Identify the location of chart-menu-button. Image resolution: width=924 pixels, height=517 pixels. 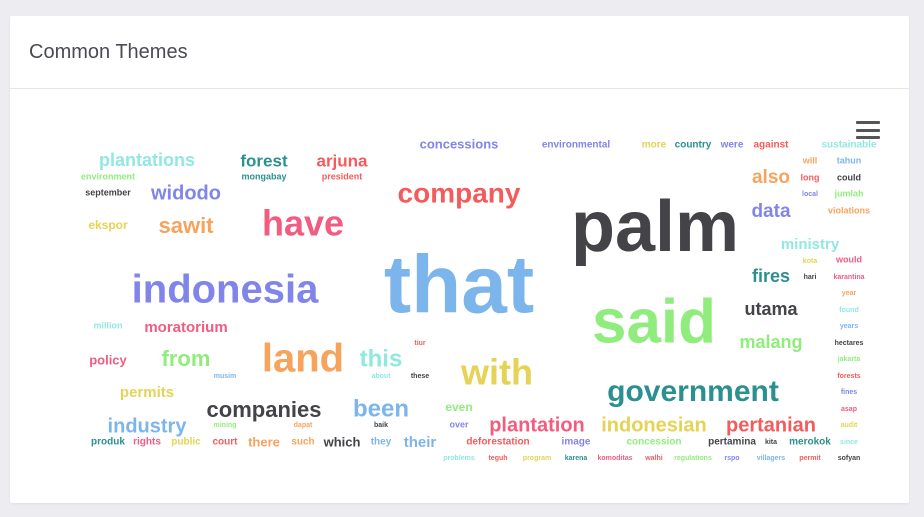
(868, 130).